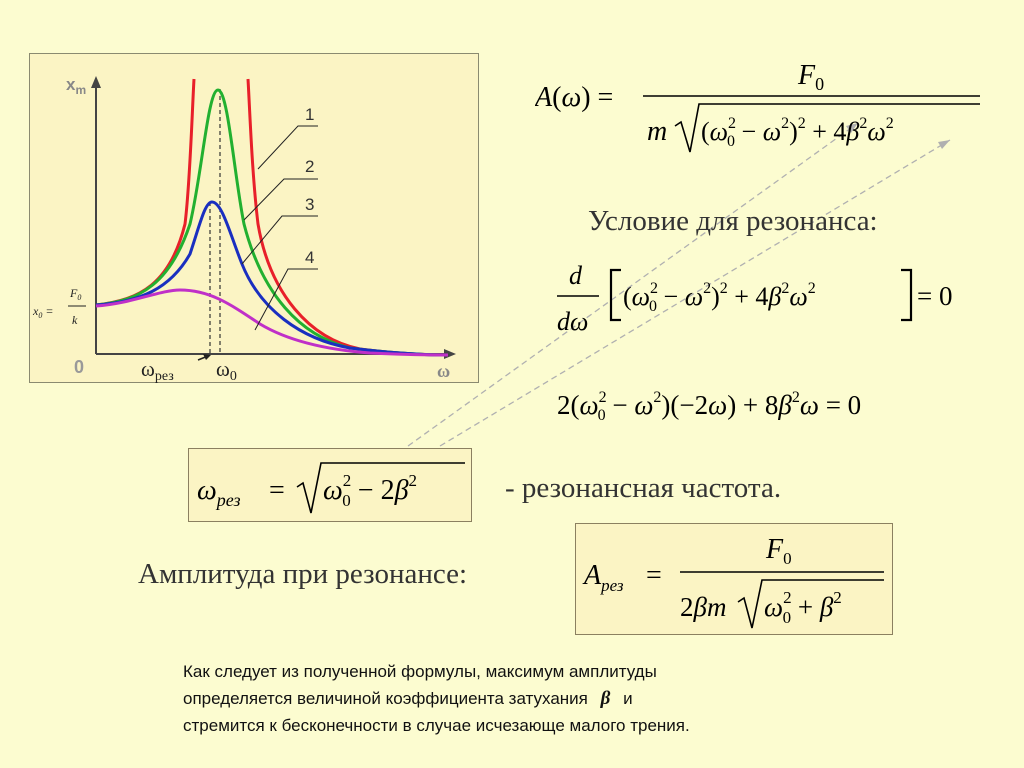 This screenshot has height=768, width=1024. What do you see at coordinates (605, 698) in the screenshot?
I see `note-beta: β` at bounding box center [605, 698].